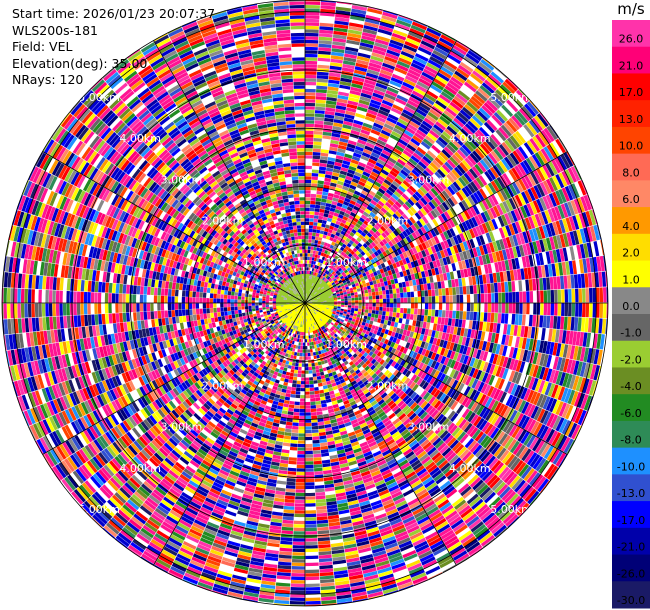  What do you see at coordinates (630, 333) in the screenshot?
I see `colorbar-tick-label: -1.0` at bounding box center [630, 333].